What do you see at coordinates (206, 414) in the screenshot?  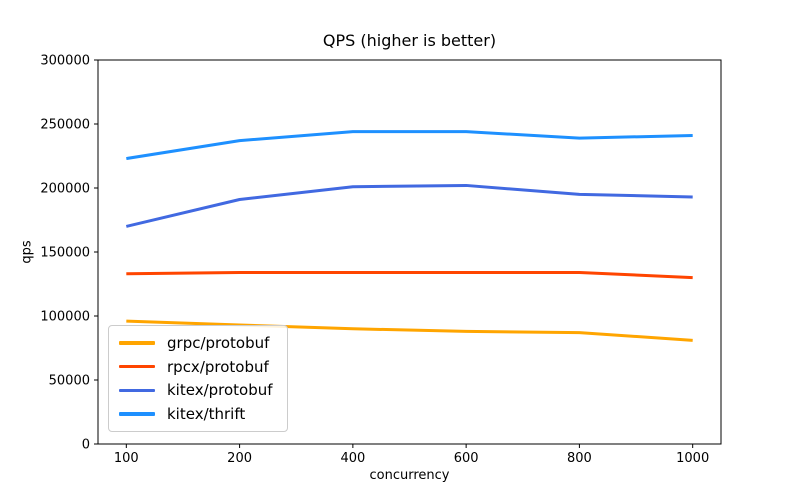 I see `legend-label: kitex/thrift` at bounding box center [206, 414].